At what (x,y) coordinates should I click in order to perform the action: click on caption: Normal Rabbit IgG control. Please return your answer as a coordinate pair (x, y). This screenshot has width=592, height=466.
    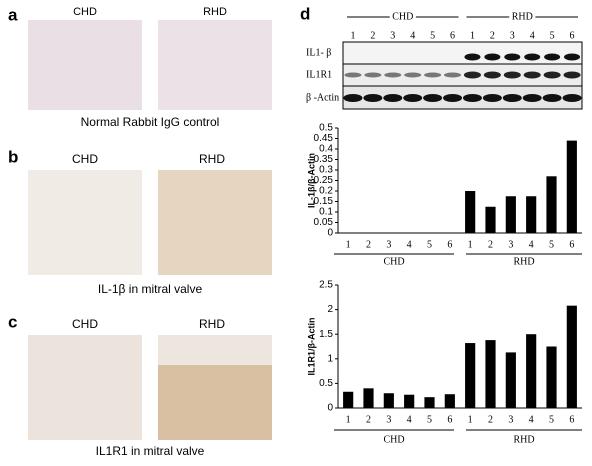
    Looking at the image, I should click on (150, 122).